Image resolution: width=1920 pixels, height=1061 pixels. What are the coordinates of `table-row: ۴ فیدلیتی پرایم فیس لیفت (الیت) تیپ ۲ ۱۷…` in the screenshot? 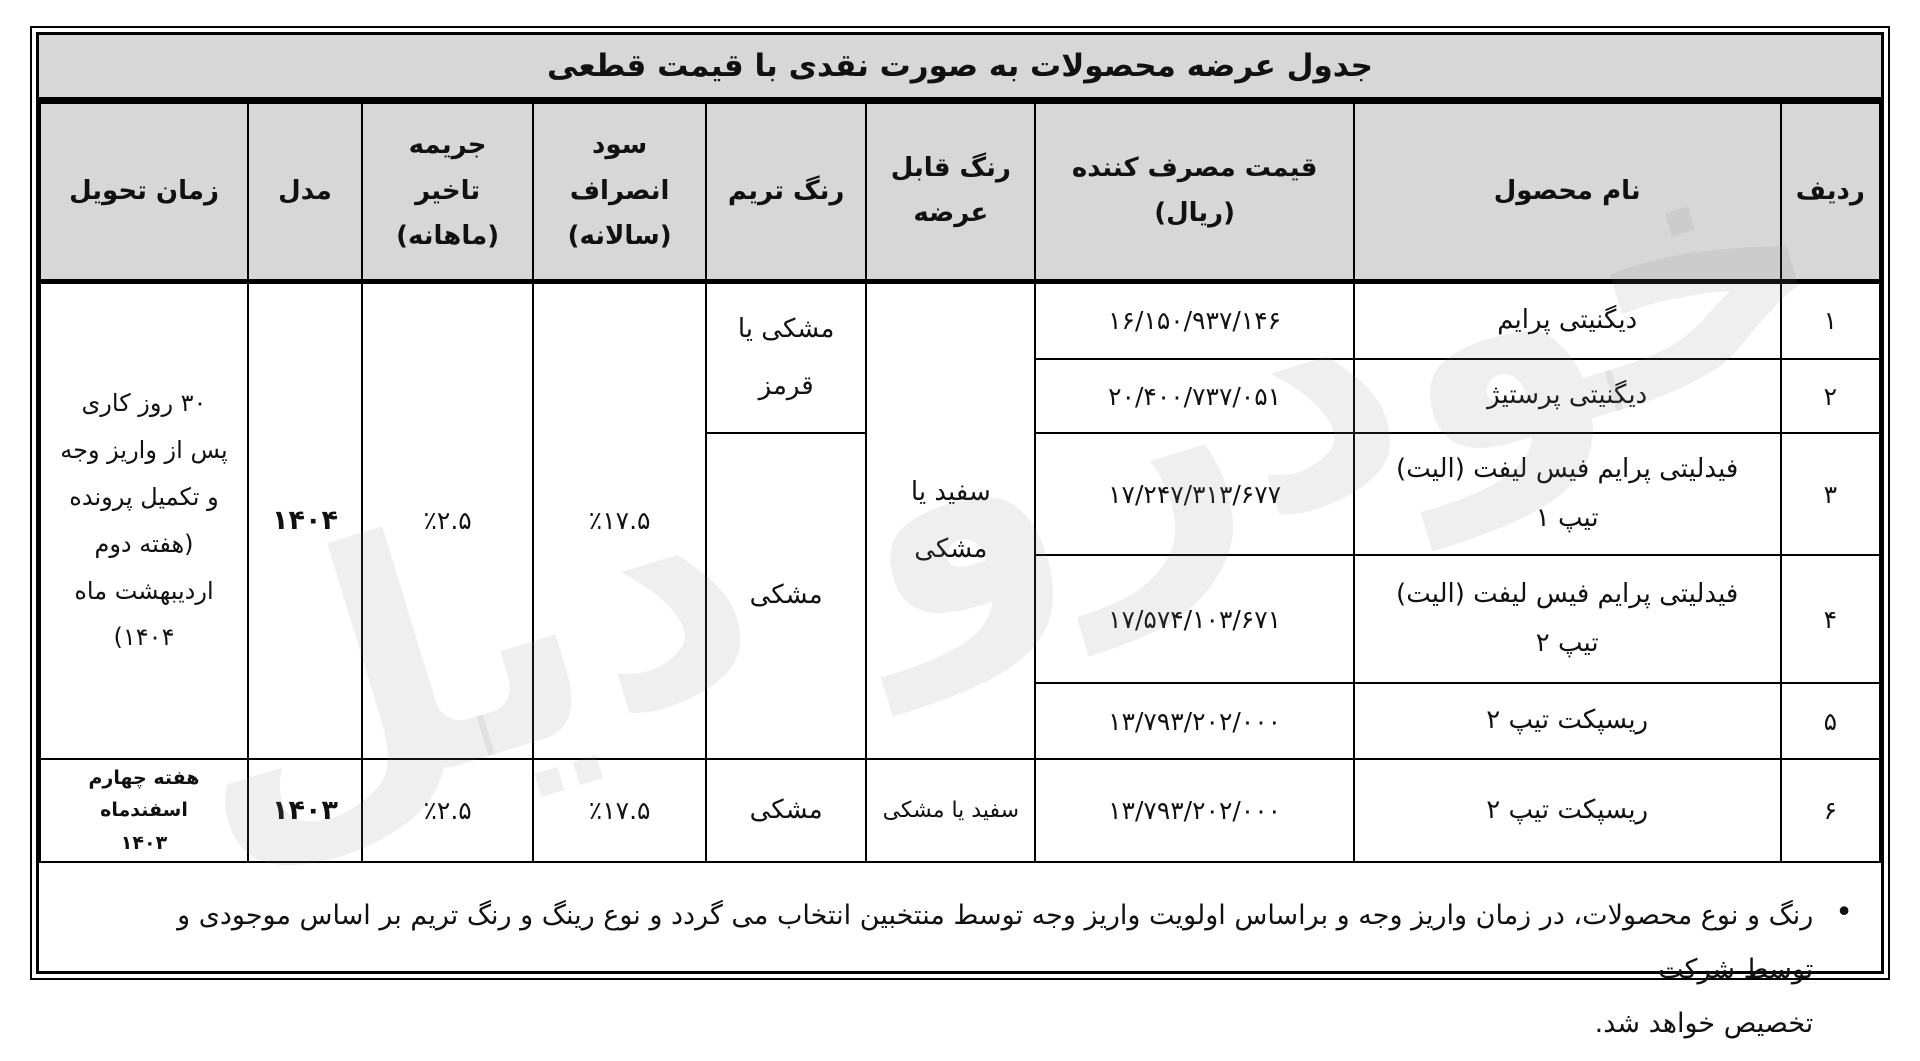 It's located at (961, 619).